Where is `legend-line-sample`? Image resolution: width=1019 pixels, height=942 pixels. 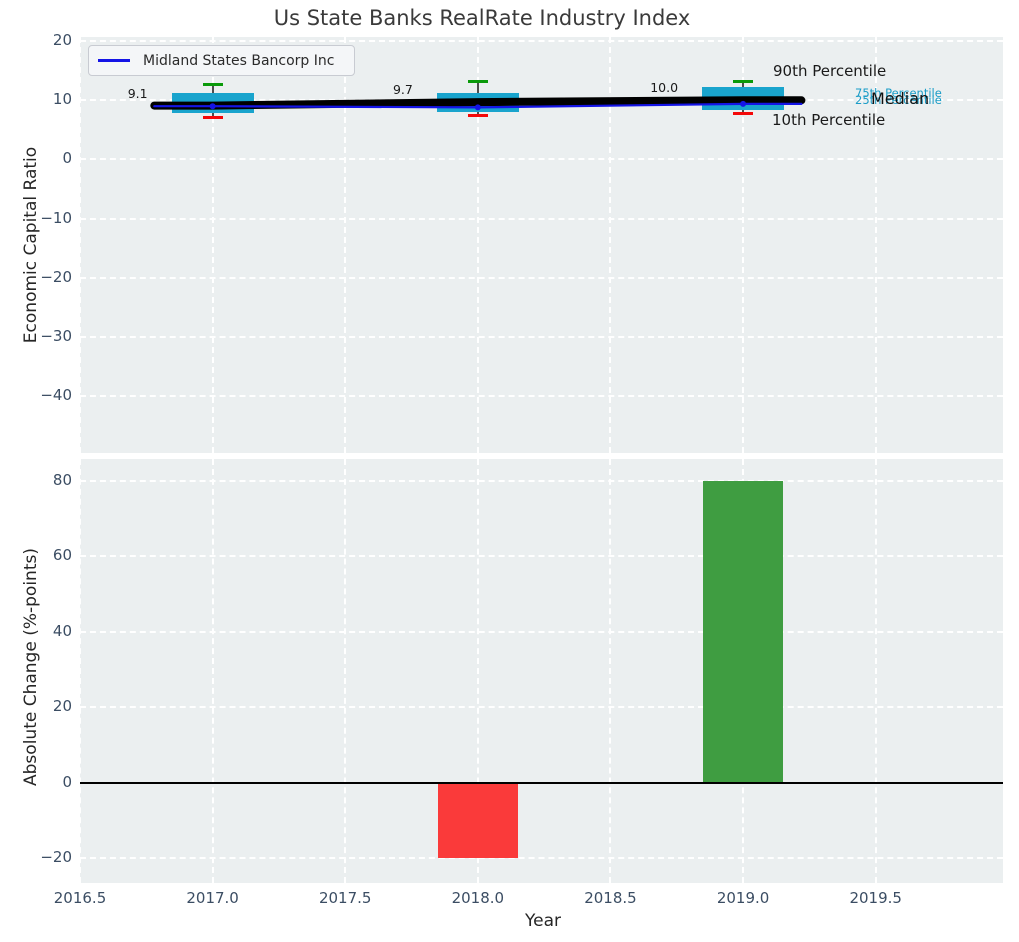
legend-line-sample is located at coordinates (114, 60).